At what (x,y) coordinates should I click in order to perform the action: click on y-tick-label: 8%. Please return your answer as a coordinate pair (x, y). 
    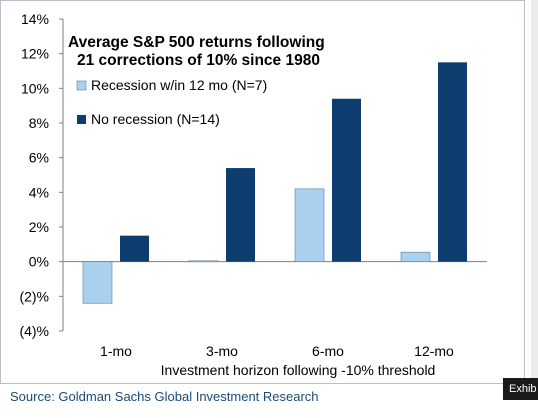
    Looking at the image, I should click on (39, 123).